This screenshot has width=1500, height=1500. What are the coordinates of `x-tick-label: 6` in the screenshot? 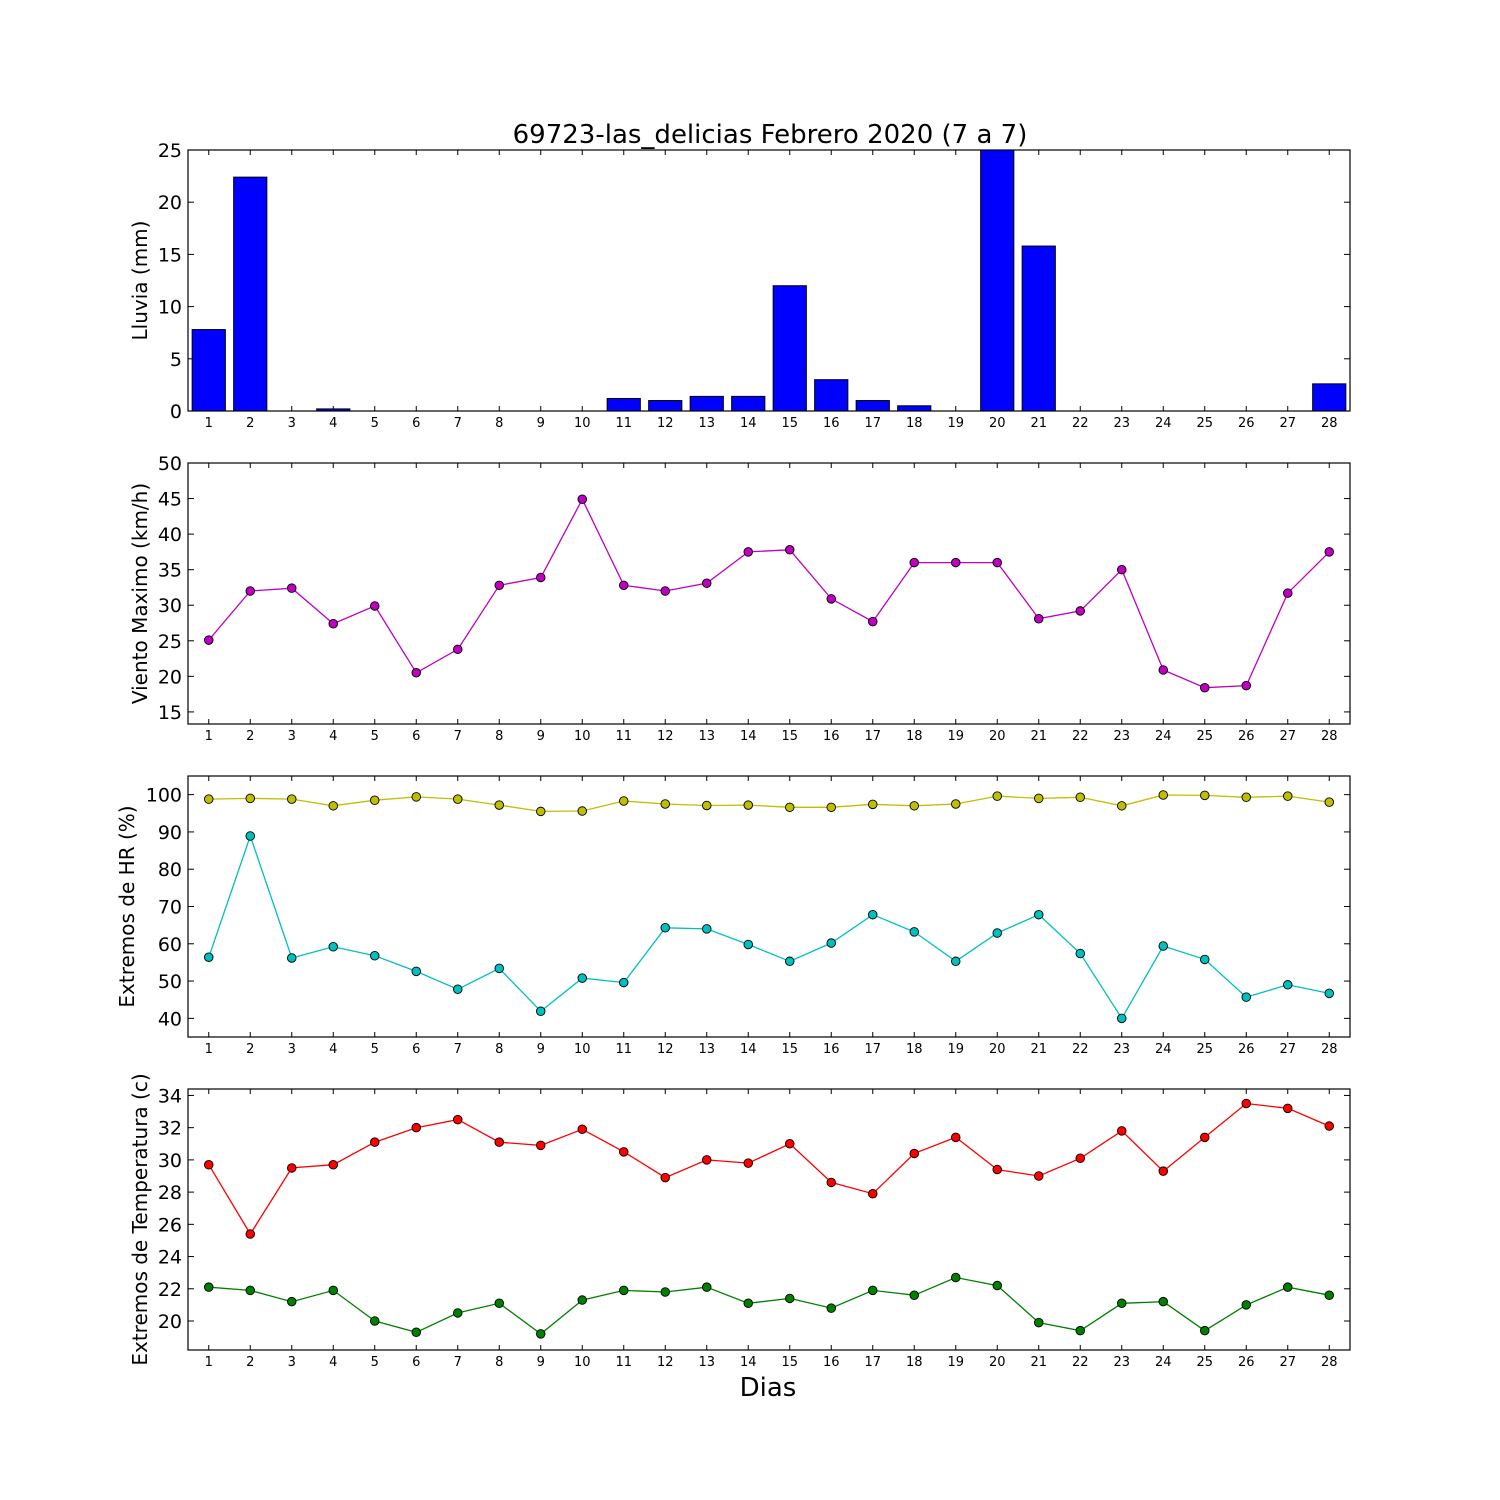 It's located at (416, 423).